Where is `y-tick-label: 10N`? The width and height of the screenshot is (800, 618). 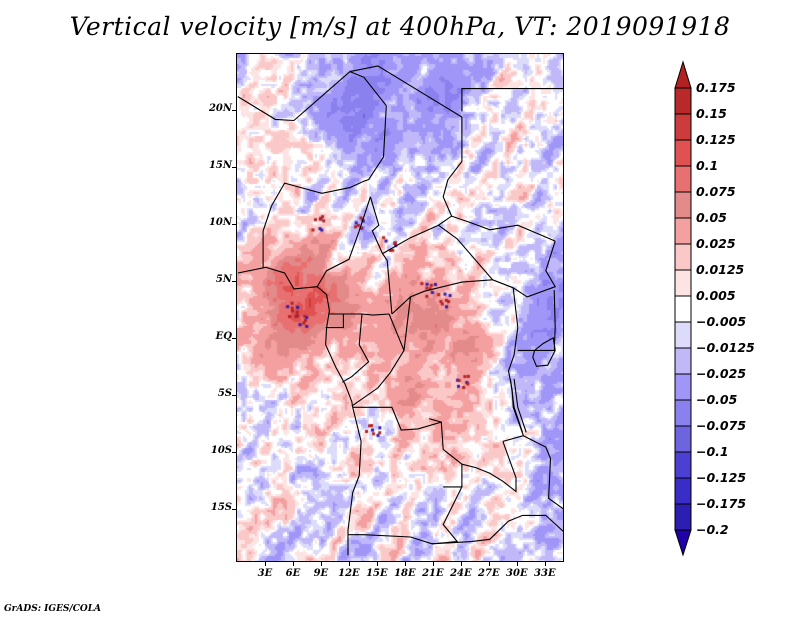 y-tick-label: 10N is located at coordinates (220, 223).